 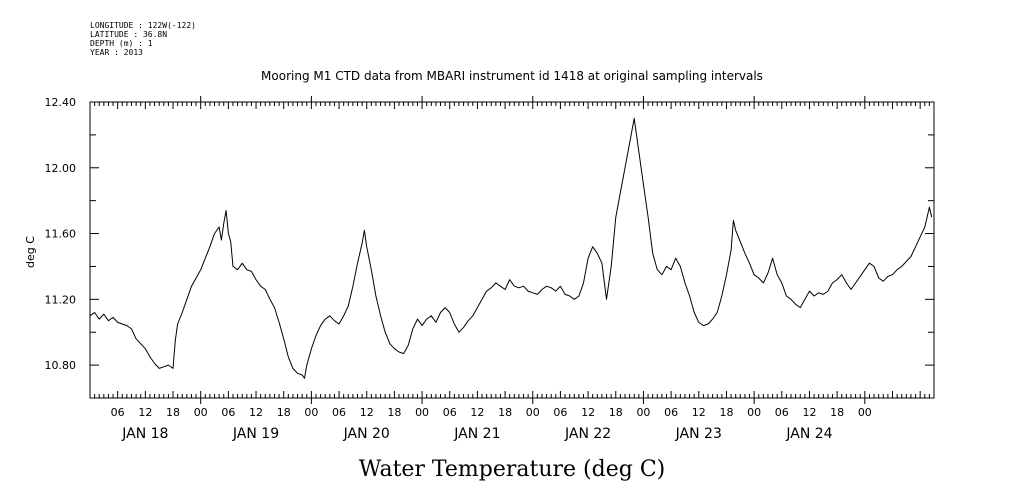 What do you see at coordinates (476, 434) in the screenshot?
I see `x-day-label: JAN 21` at bounding box center [476, 434].